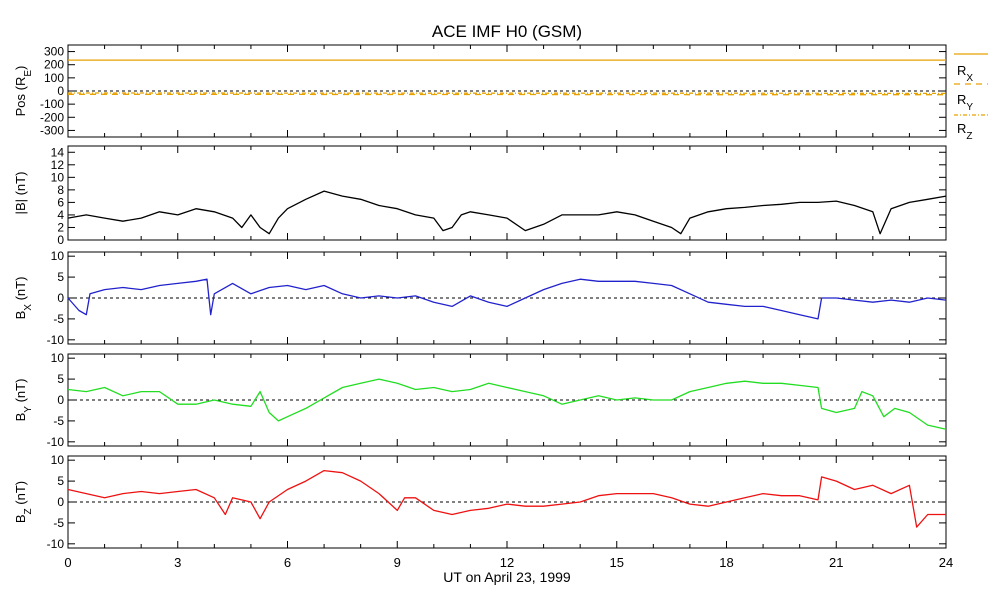 The image size is (993, 600). I want to click on y-tick-label: 14, so click(58, 152).